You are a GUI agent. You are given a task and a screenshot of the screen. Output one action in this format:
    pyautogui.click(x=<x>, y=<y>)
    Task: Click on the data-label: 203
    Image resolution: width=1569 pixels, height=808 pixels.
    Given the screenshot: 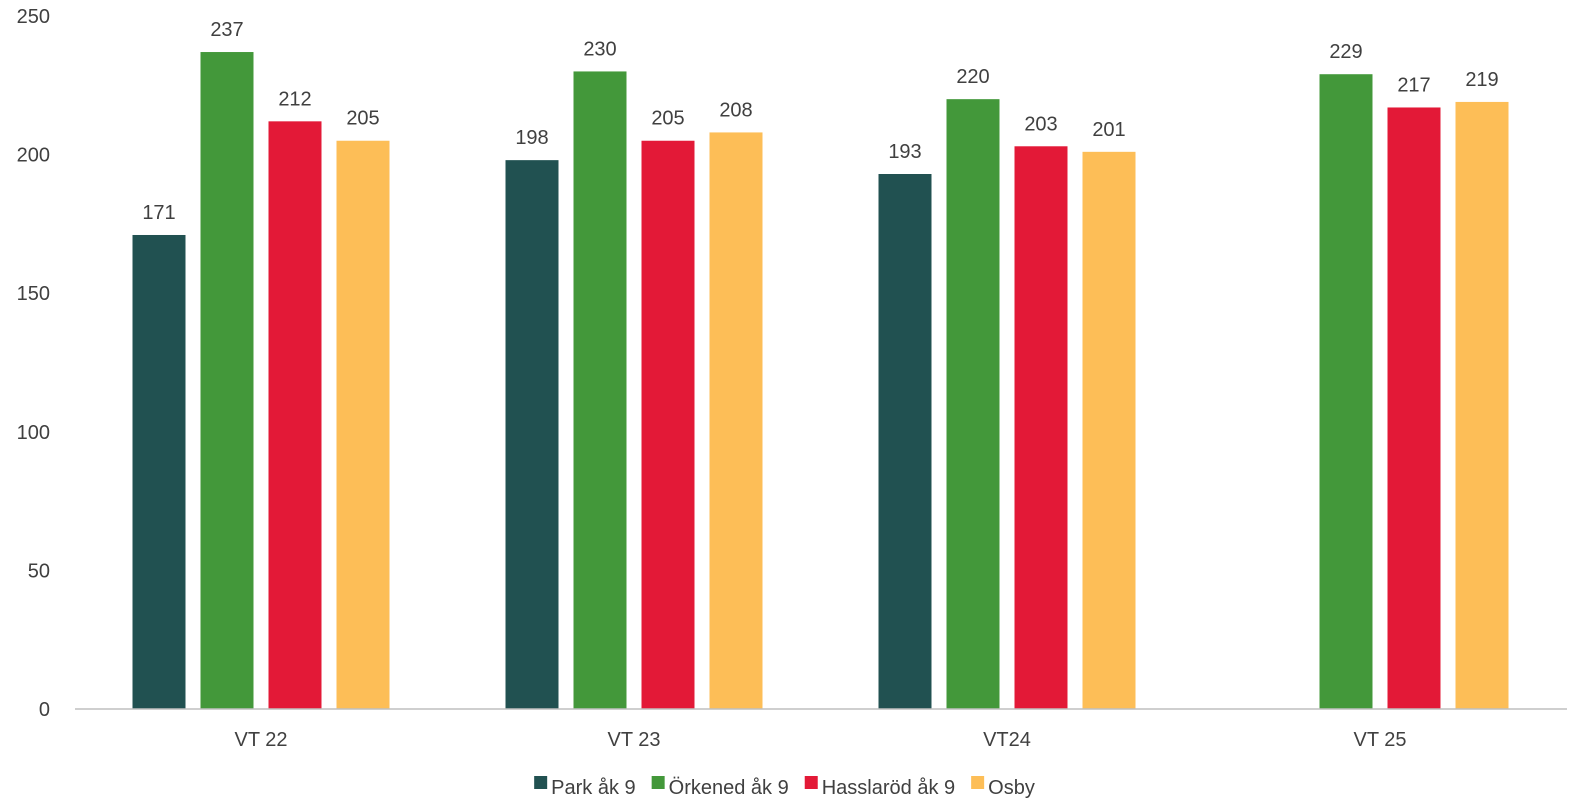 What is the action you would take?
    pyautogui.click(x=1040, y=124)
    